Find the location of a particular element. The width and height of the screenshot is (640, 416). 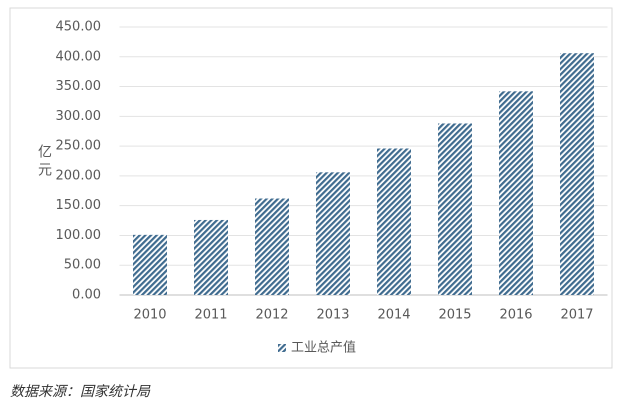

y-tick-label: 100.00 is located at coordinates (79, 235).